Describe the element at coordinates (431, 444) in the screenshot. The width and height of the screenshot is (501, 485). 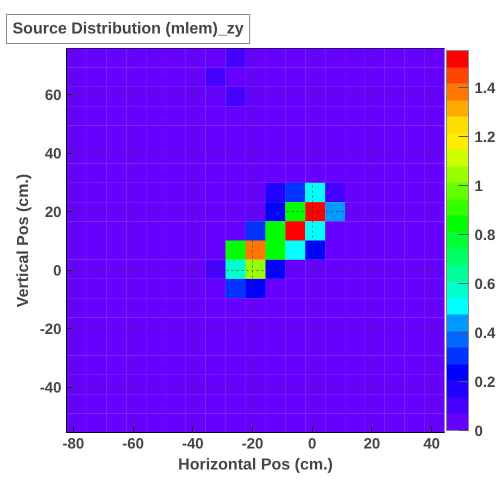
I see `x-tick-label: 40` at that location.